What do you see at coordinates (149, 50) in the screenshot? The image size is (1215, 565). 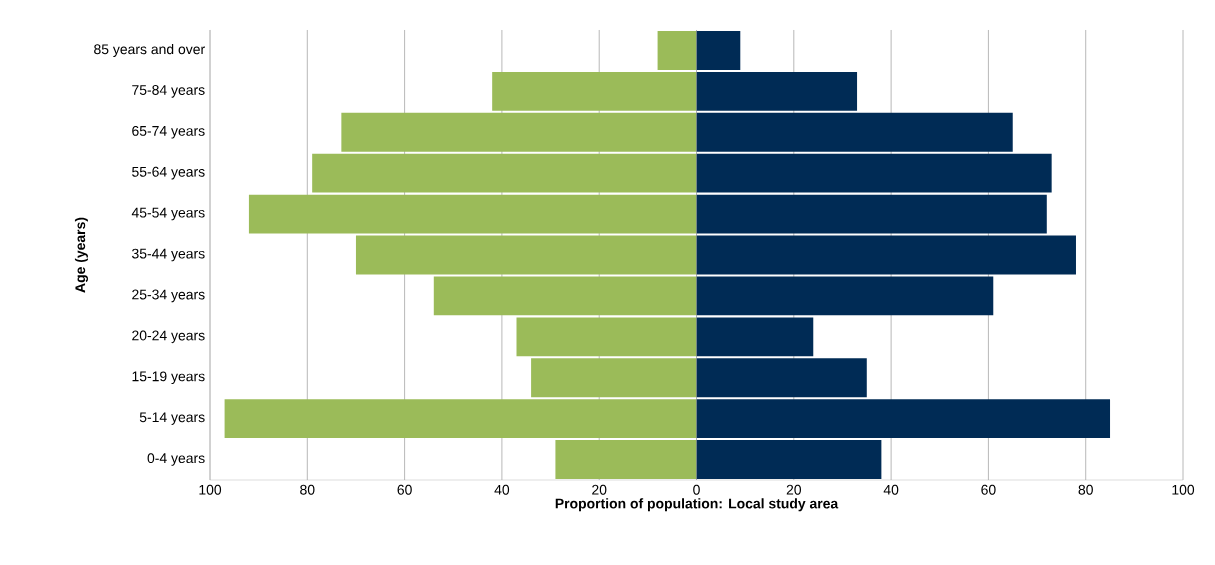 I see `y-tick-label: 85 years and over` at bounding box center [149, 50].